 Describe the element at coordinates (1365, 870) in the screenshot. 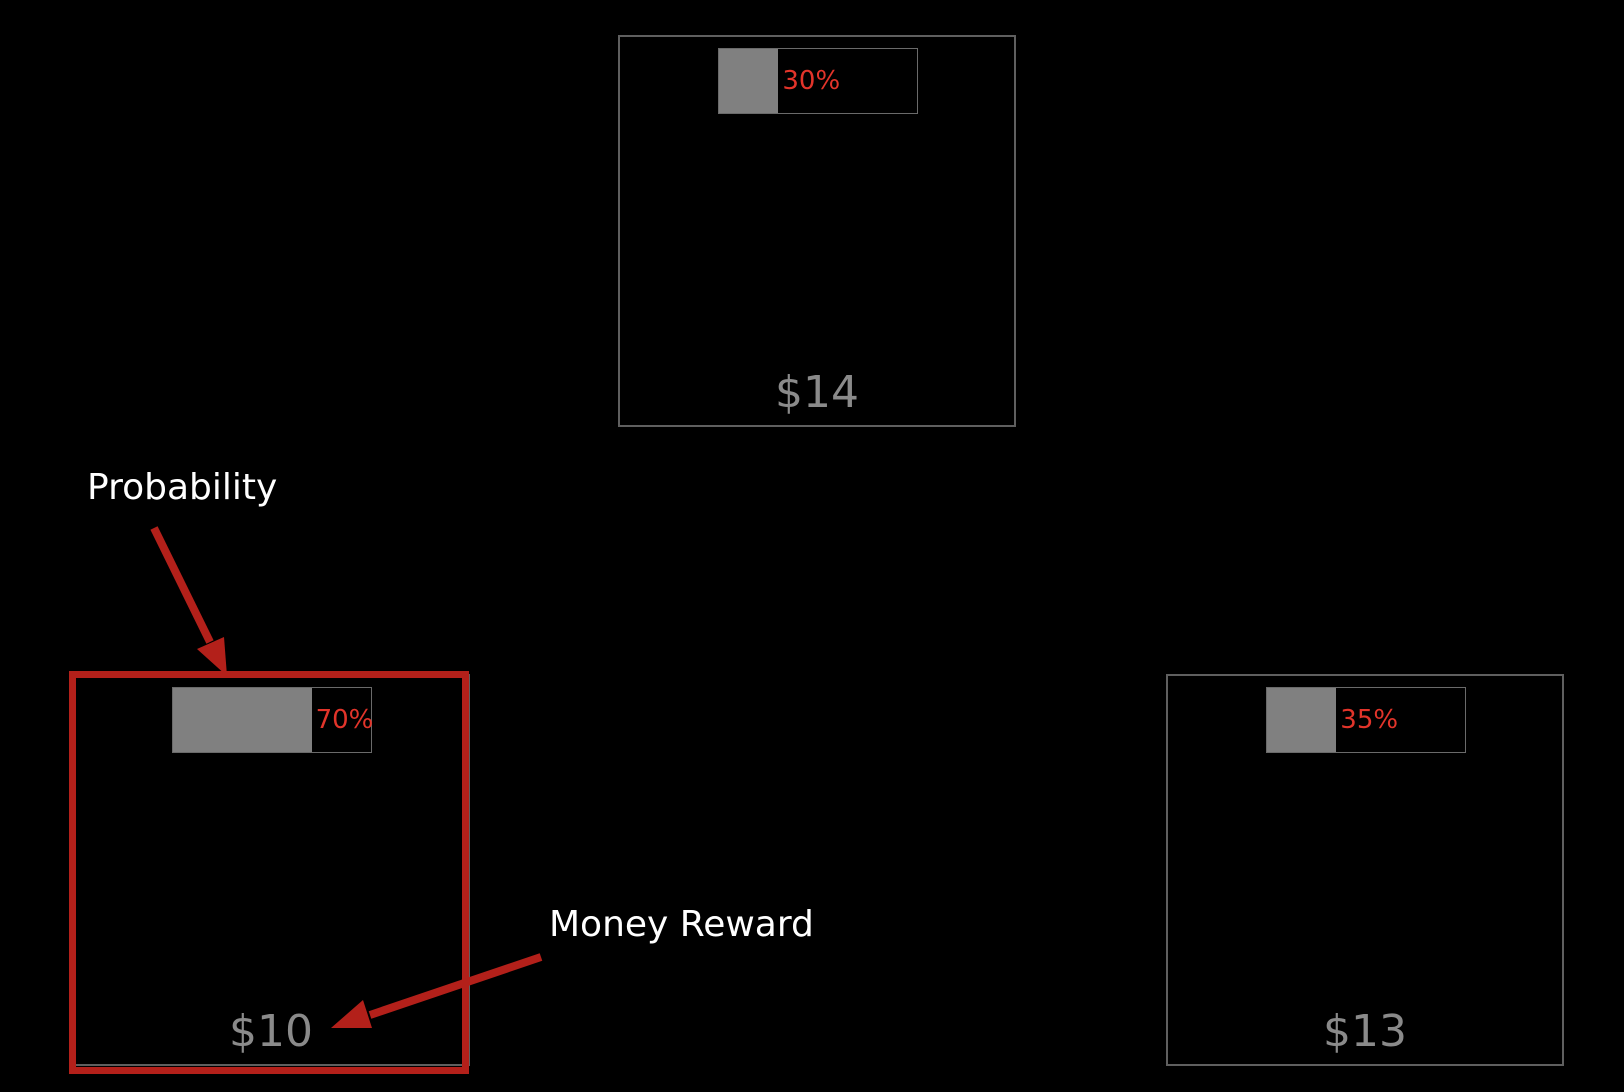

I see `option-bottom-right: 35% $13` at that location.